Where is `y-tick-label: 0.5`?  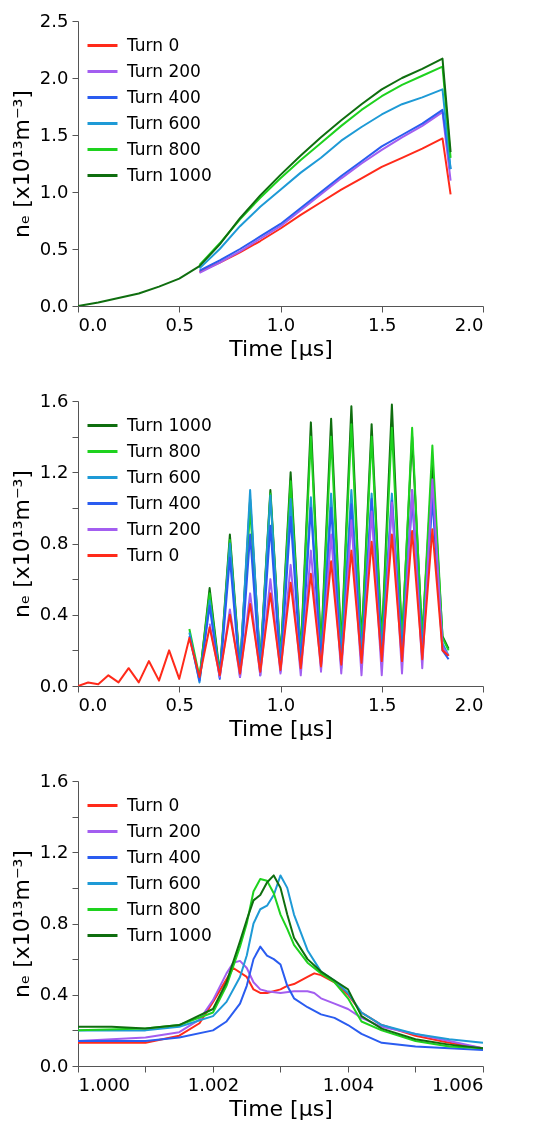
y-tick-label: 0.5 is located at coordinates (54, 248).